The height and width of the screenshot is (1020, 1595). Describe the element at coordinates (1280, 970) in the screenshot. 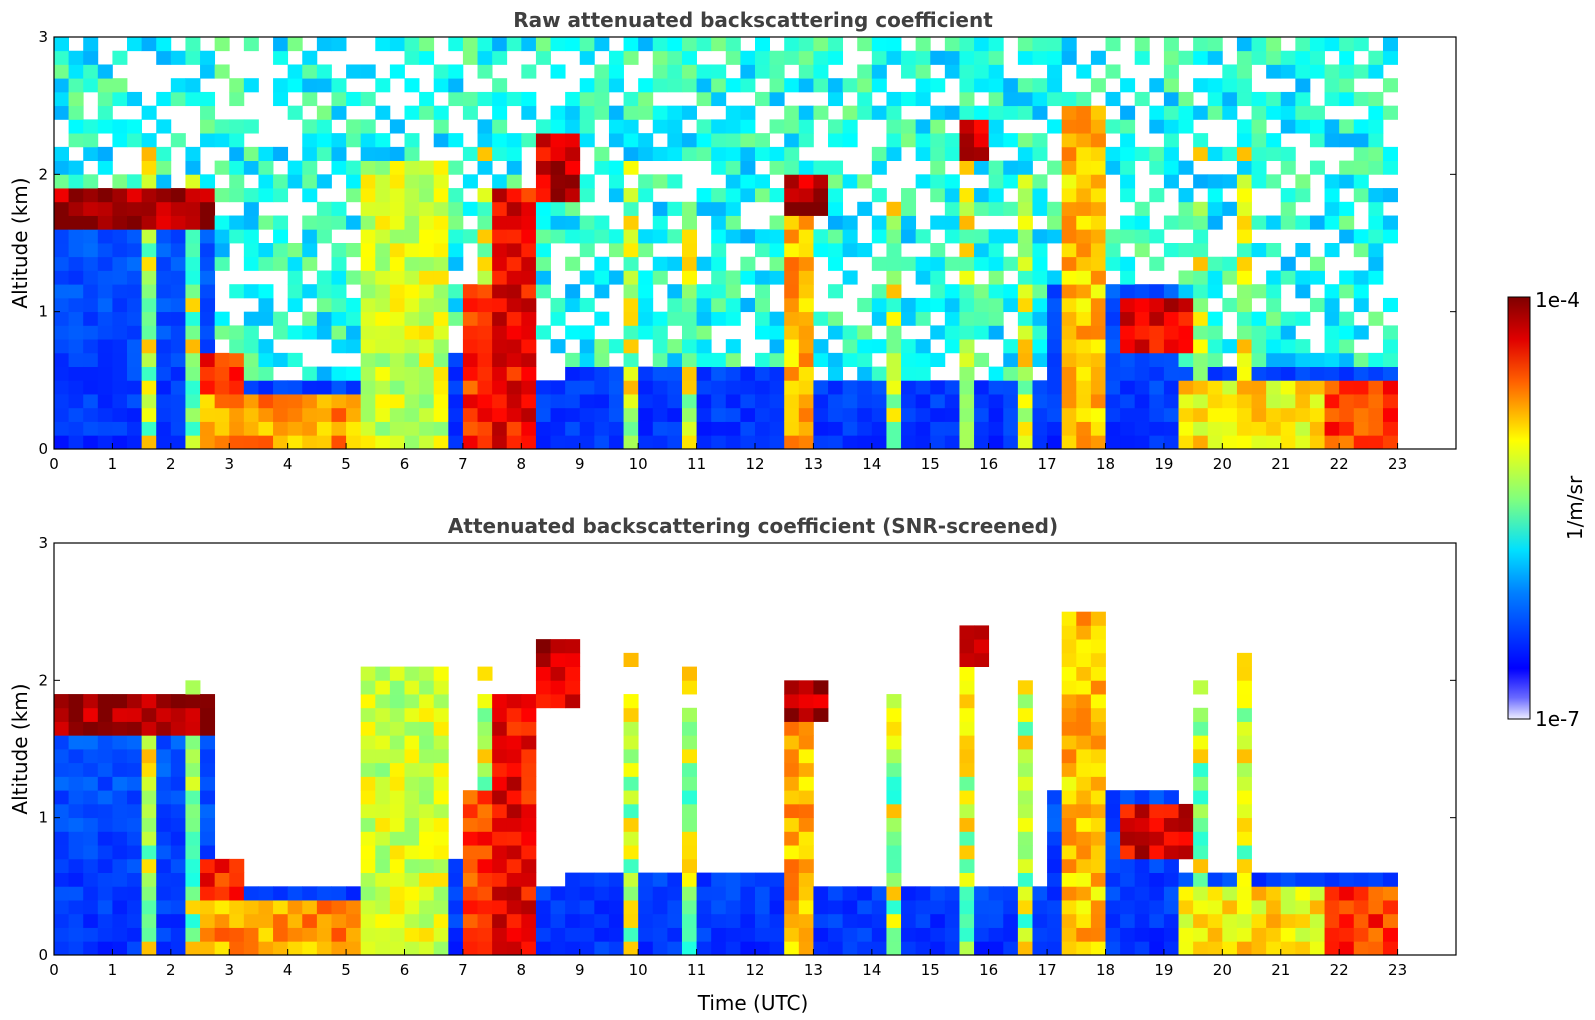

I see `x-tick-label: 21` at that location.